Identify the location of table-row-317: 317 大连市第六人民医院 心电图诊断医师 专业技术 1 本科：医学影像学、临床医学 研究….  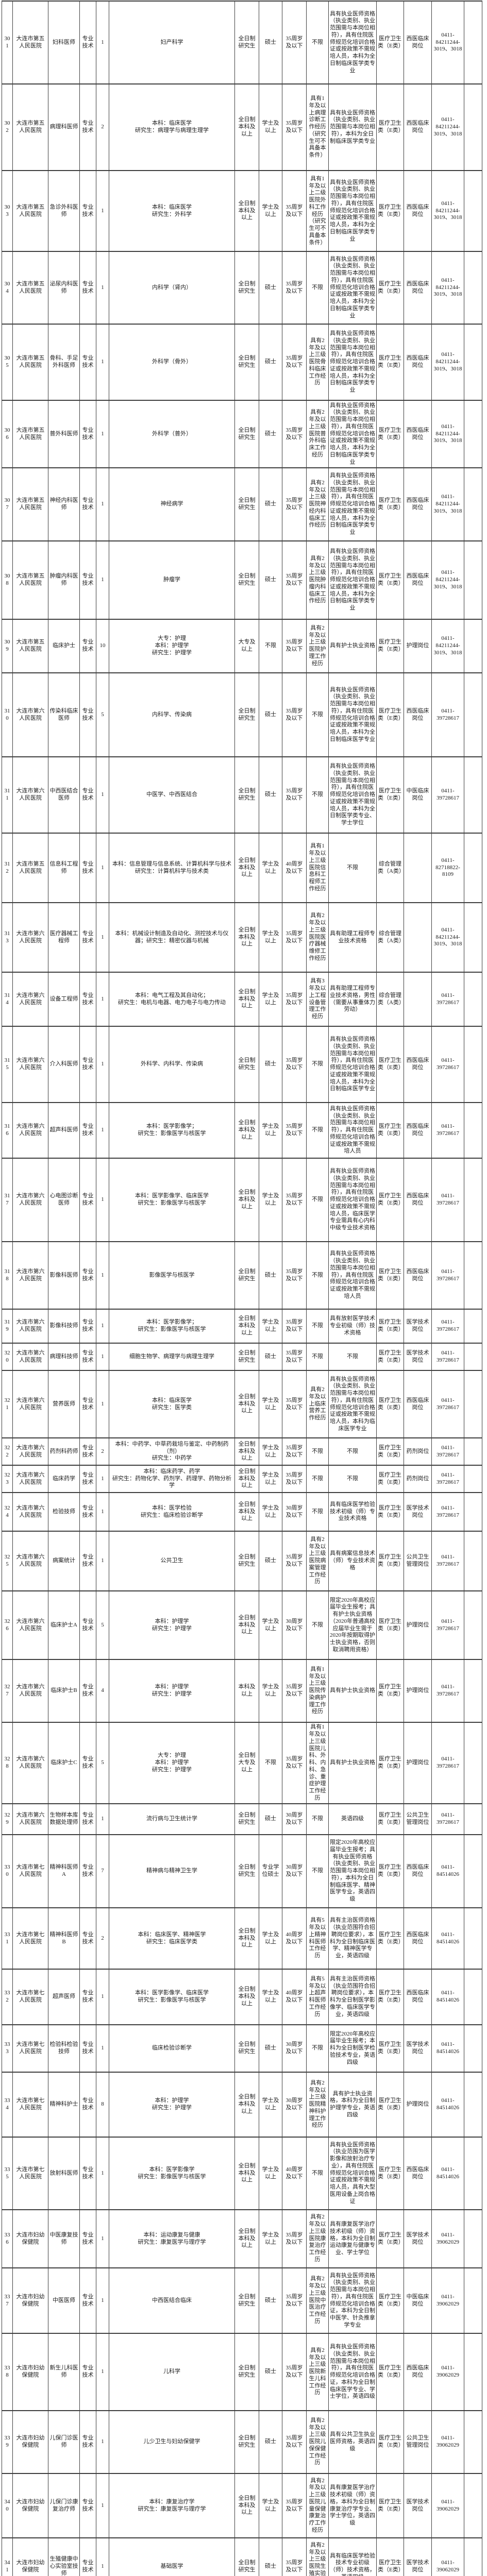
(242, 1200).